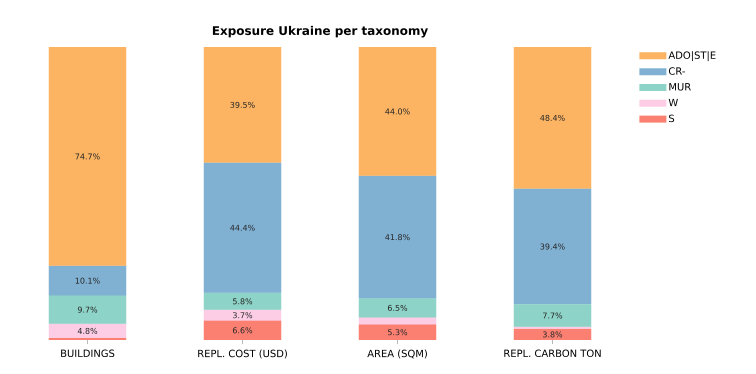  I want to click on legend-label: ADO|ST|E, so click(692, 56).